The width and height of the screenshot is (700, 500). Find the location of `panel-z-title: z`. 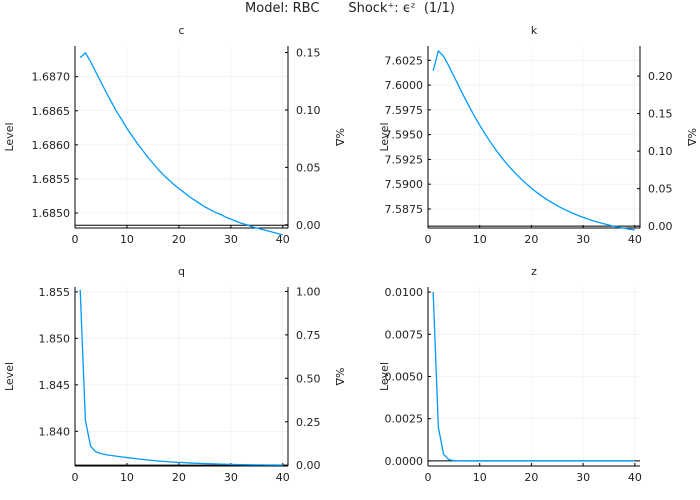

panel-z-title: z is located at coordinates (534, 271).